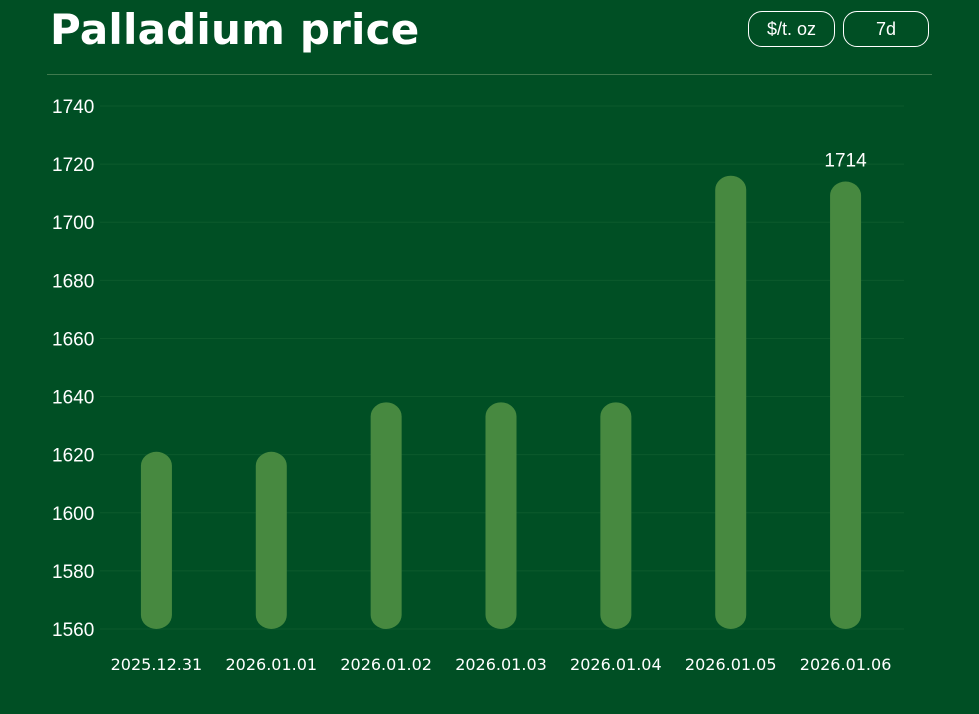 The image size is (979, 714). I want to click on y-tick-label: 1620, so click(73, 456).